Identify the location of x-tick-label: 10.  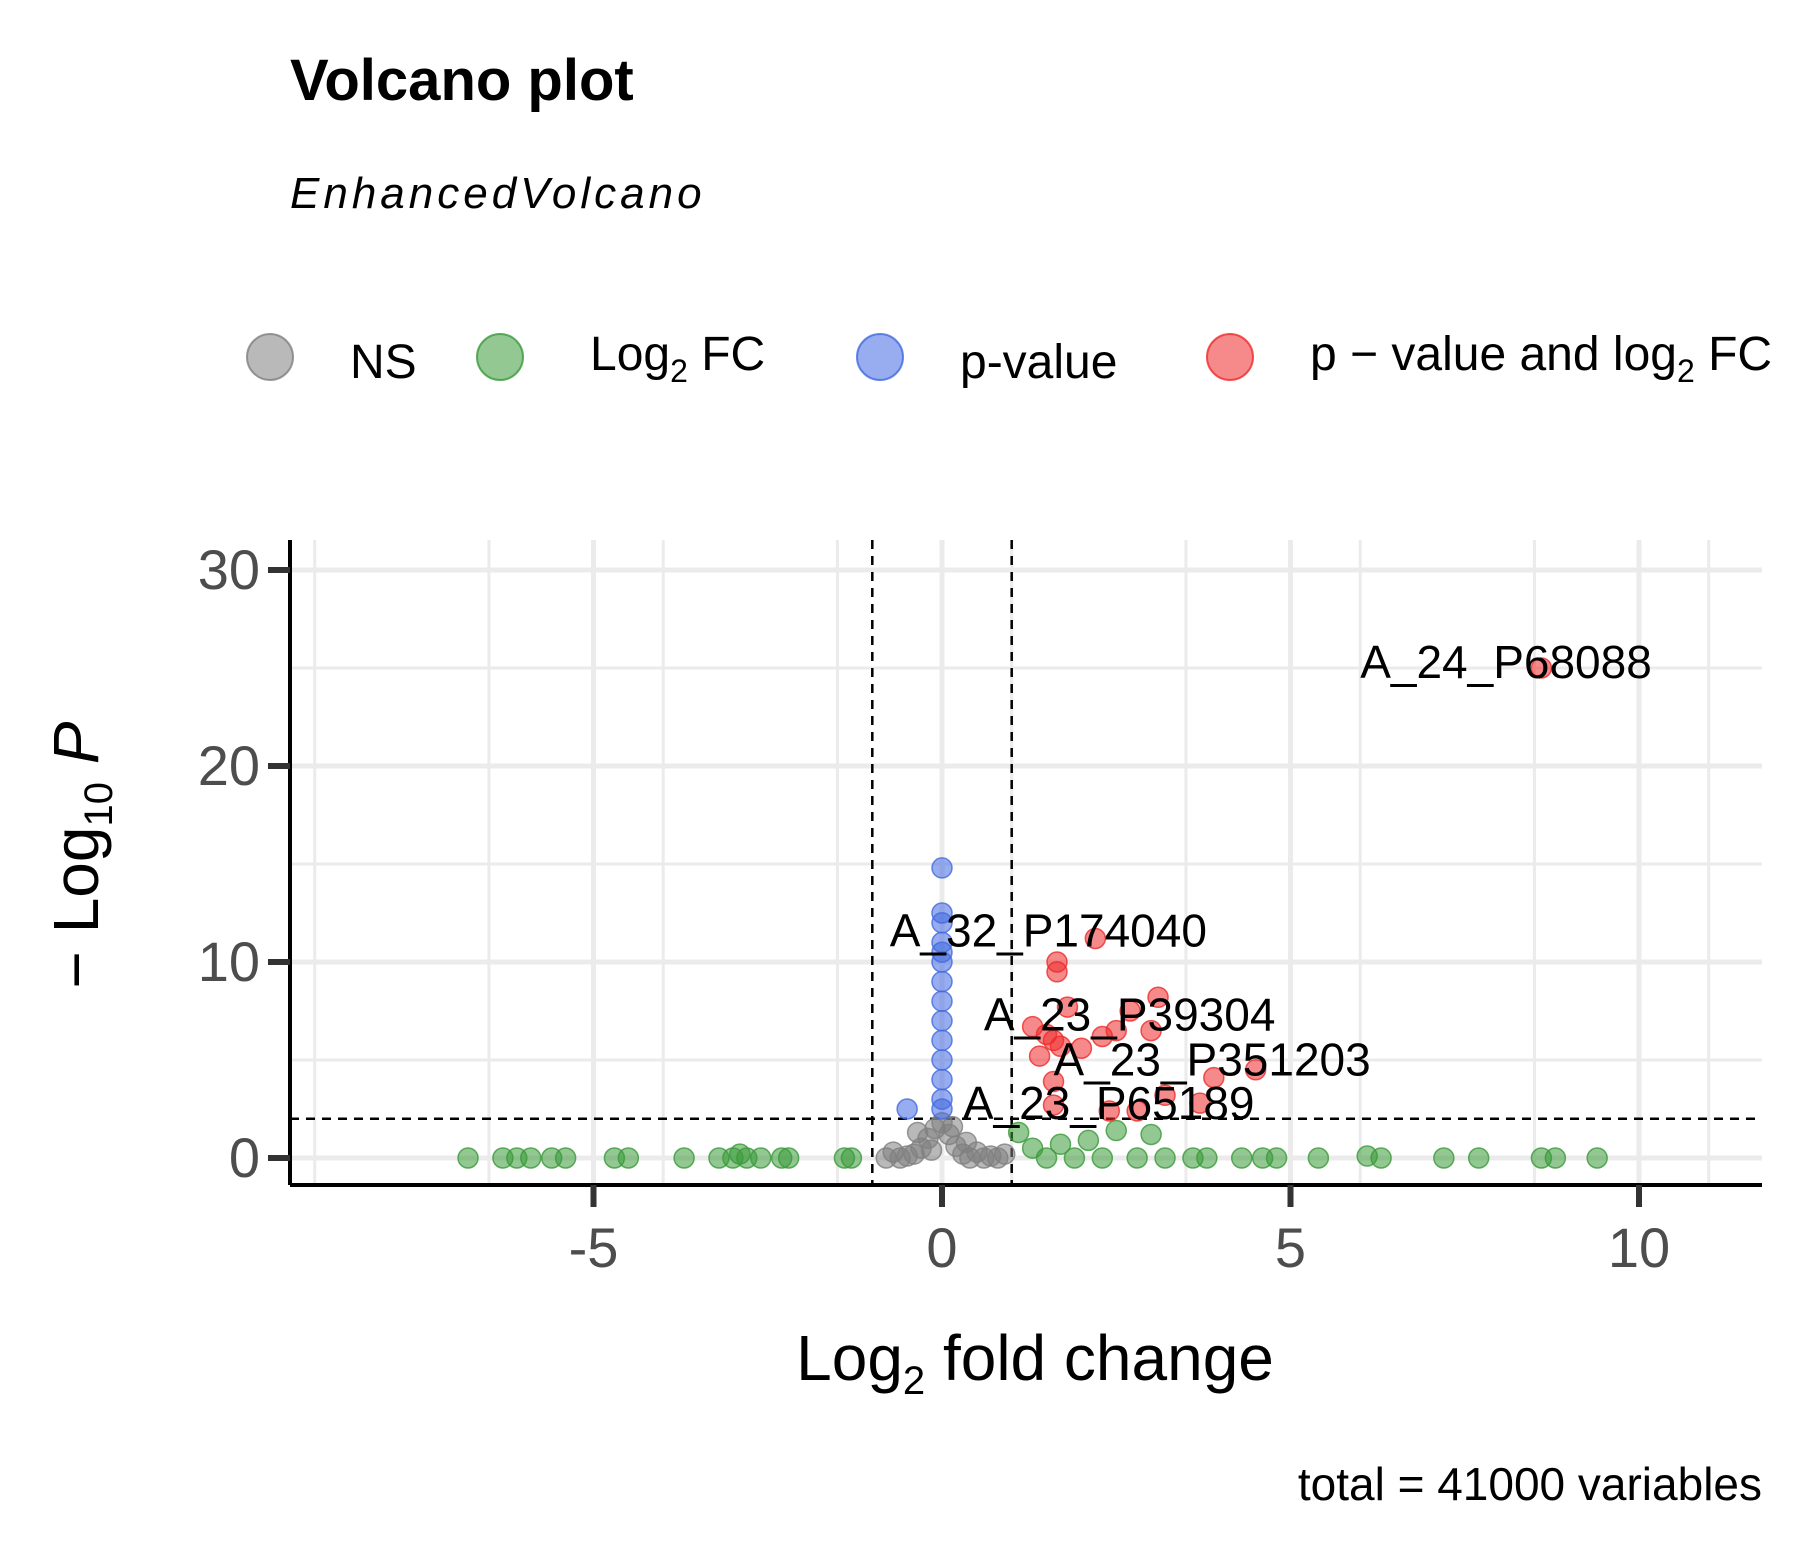
(1639, 1247).